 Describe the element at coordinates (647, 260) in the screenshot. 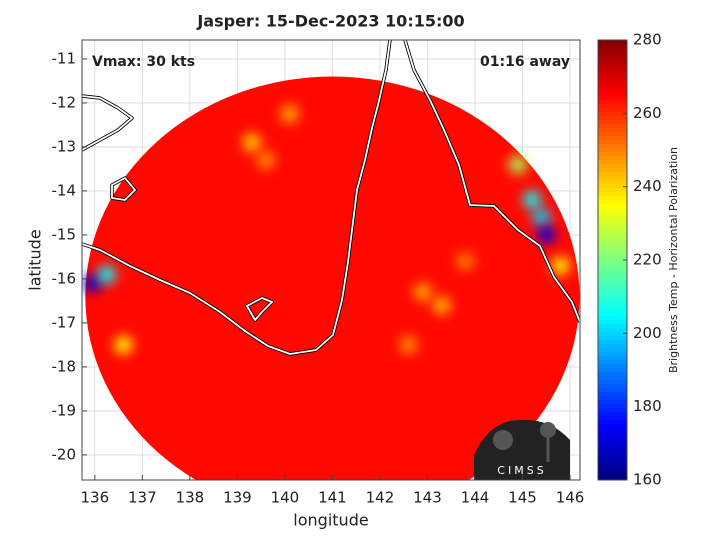

I see `colorbar-tick-label: 220` at that location.